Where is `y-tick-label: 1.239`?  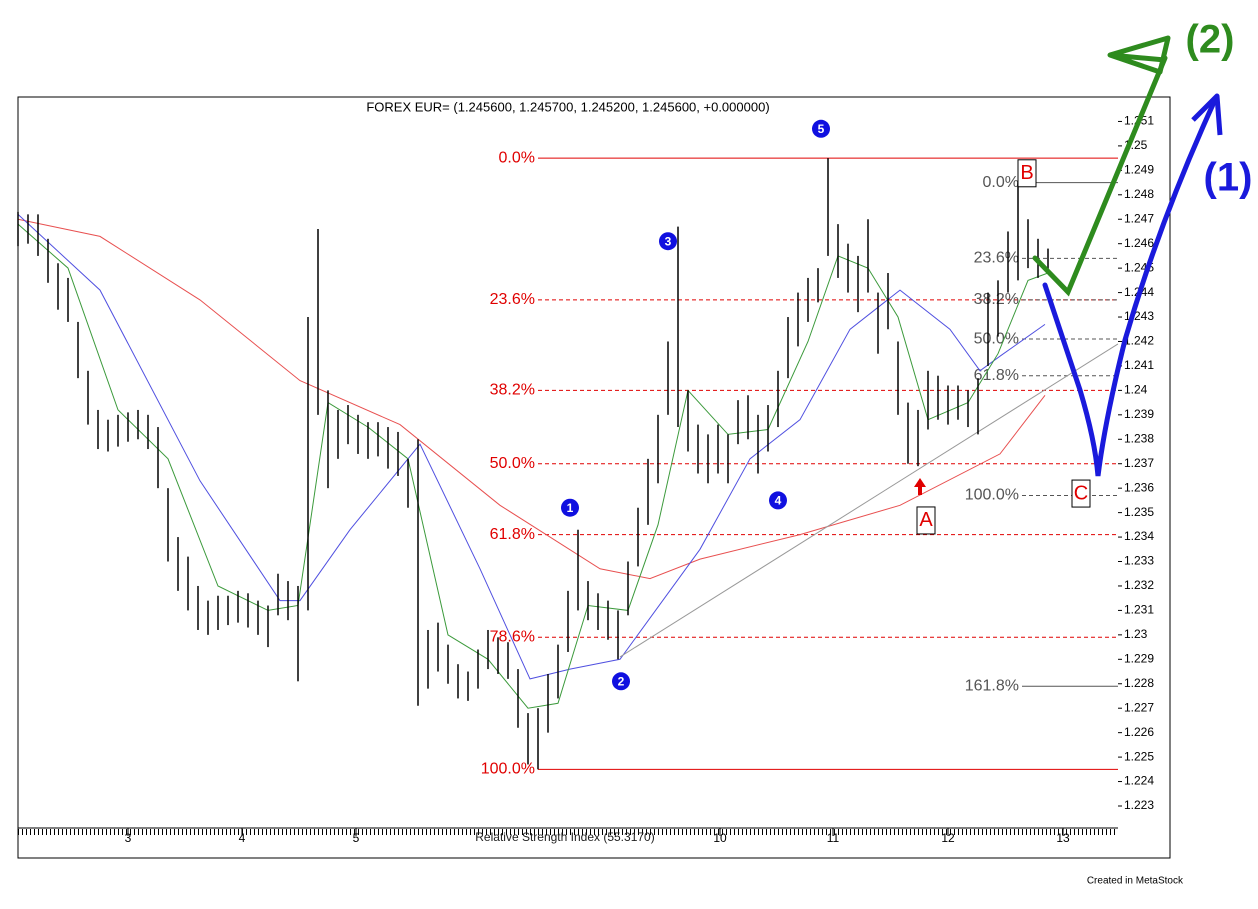 y-tick-label: 1.239 is located at coordinates (1139, 414).